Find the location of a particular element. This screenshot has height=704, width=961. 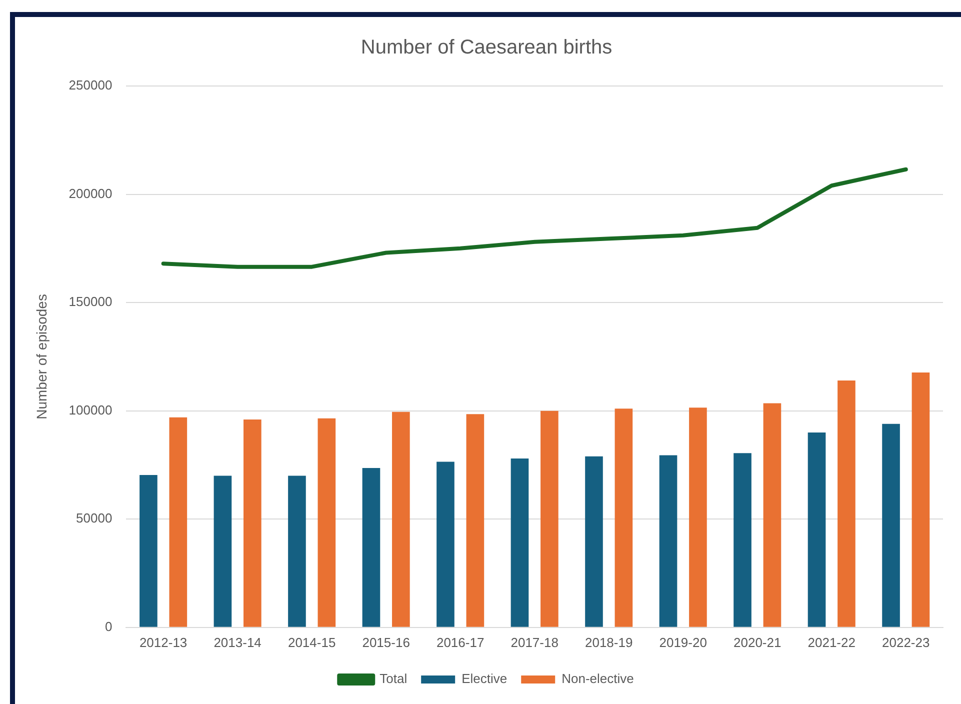

y-tick-label: 150000 is located at coordinates (90, 302).